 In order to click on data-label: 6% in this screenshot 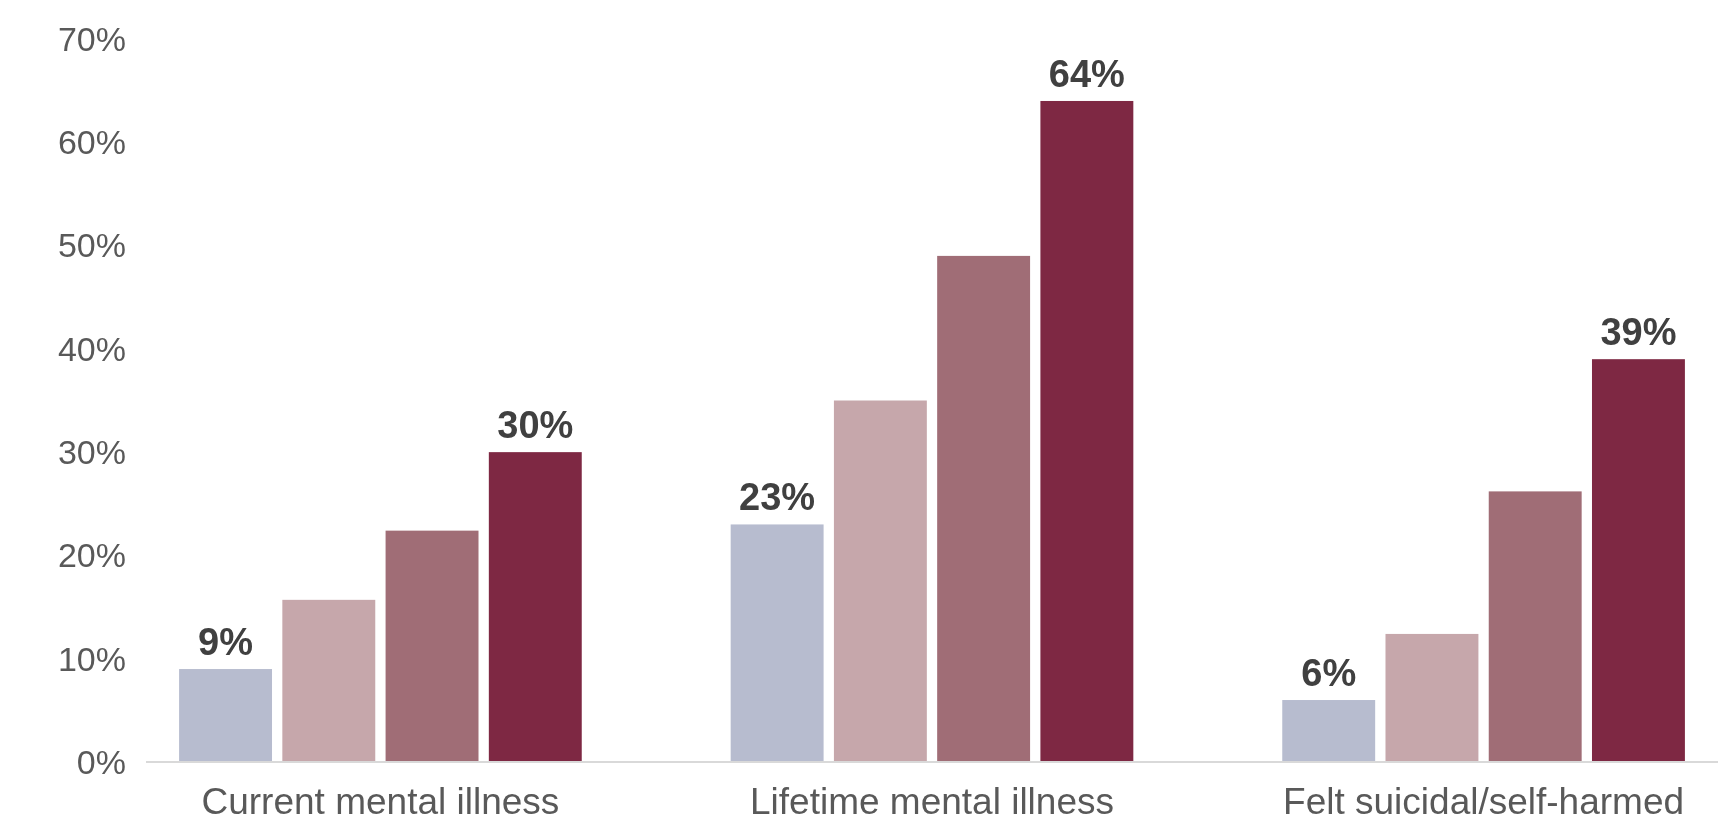, I will do `click(1329, 673)`.